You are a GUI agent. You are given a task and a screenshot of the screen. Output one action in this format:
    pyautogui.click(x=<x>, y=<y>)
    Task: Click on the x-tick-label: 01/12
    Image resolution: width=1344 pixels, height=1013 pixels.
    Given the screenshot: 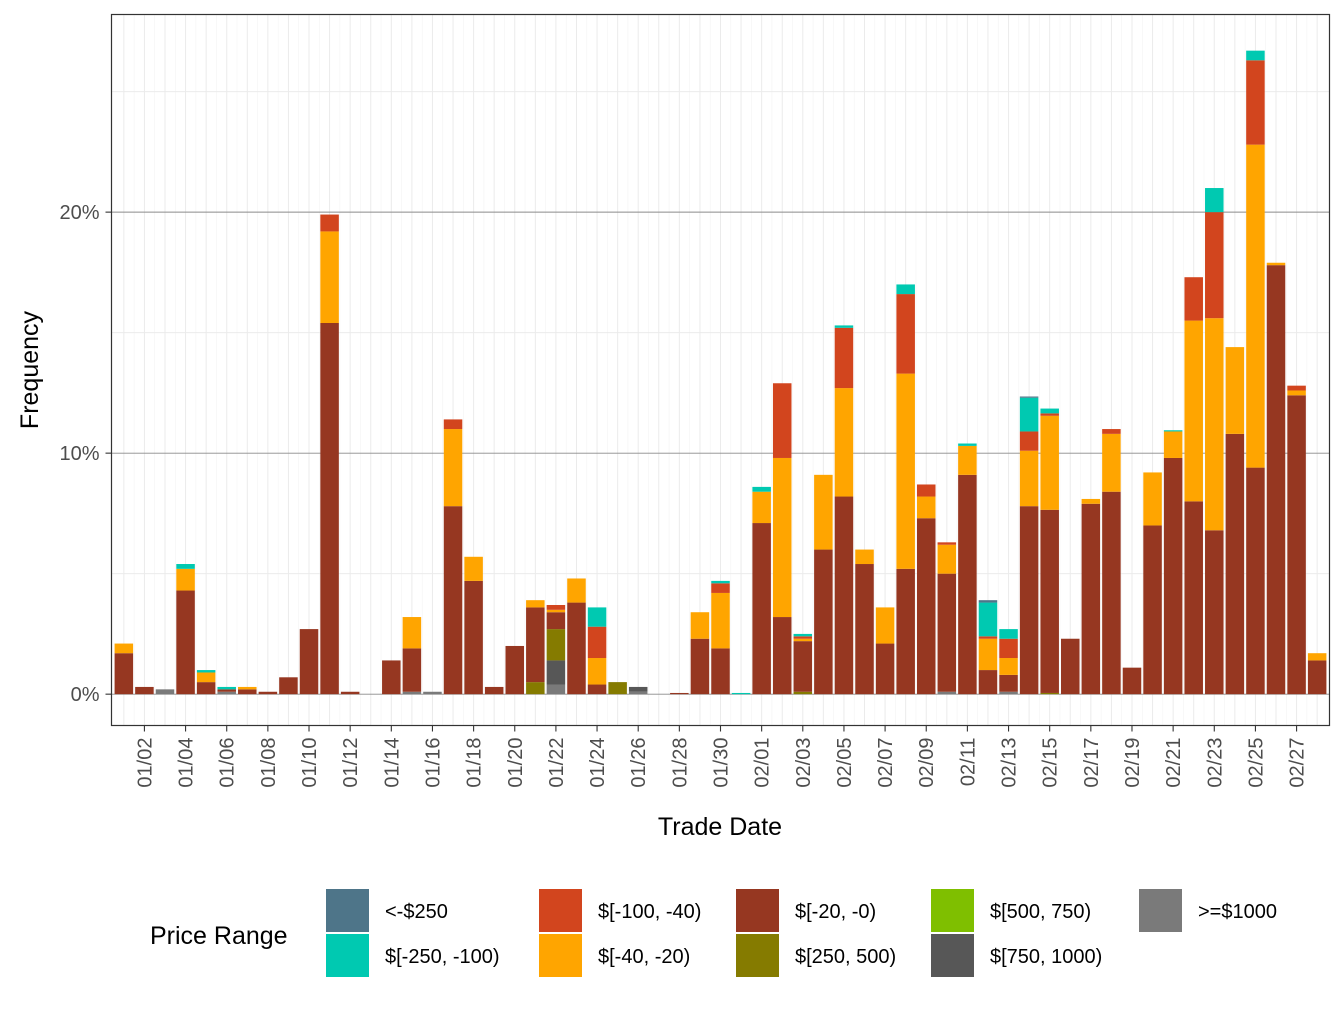 What is the action you would take?
    pyautogui.click(x=351, y=763)
    